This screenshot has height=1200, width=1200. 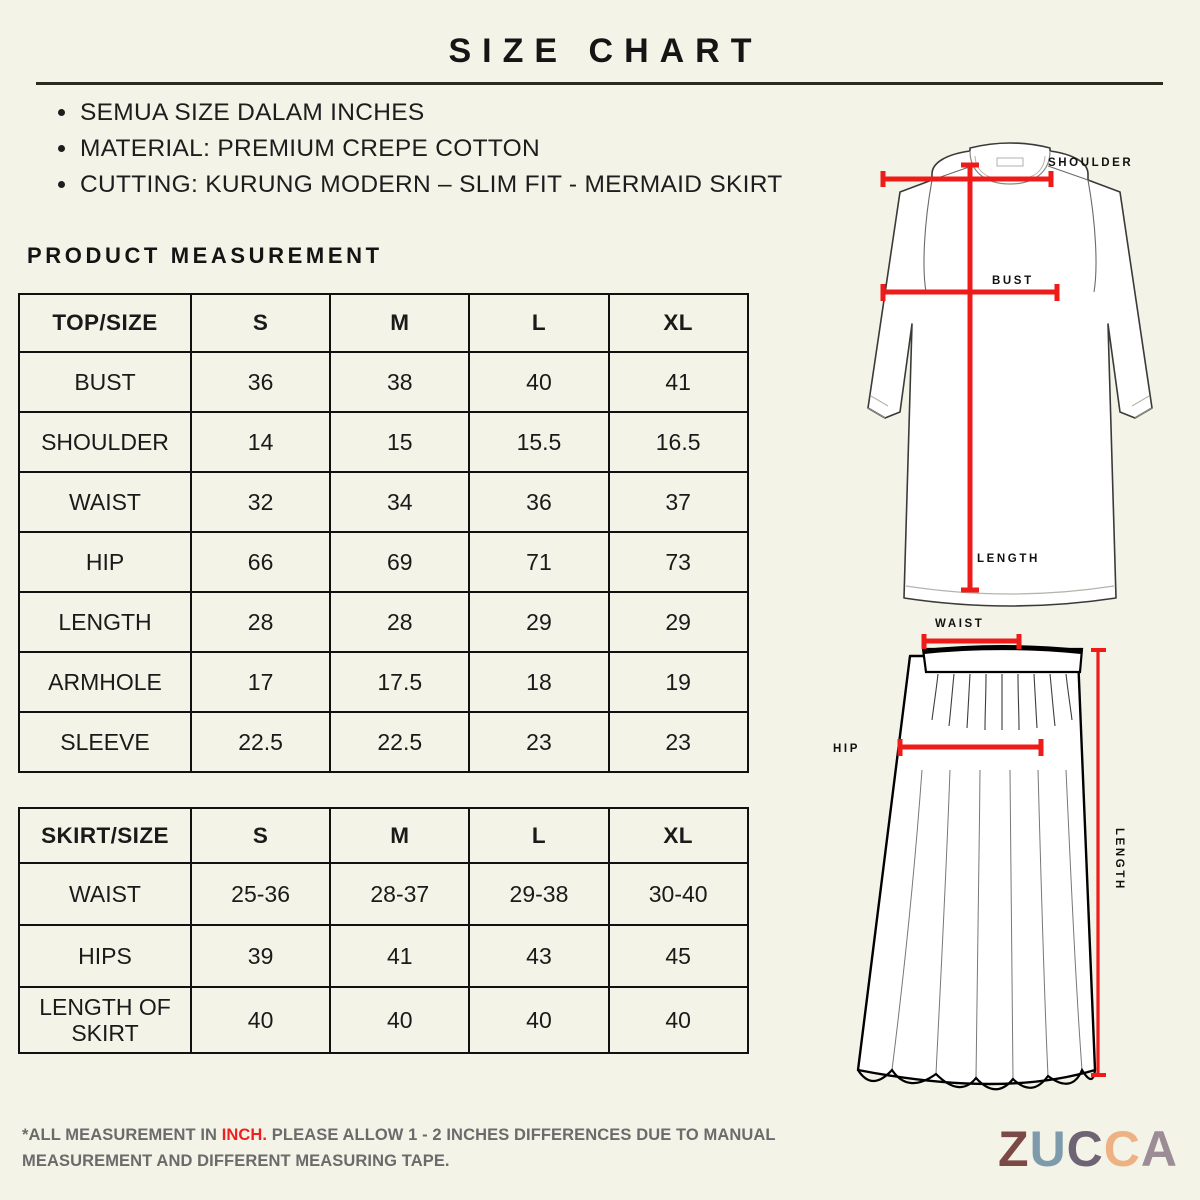 What do you see at coordinates (400, 502) in the screenshot?
I see `cell-value: 34` at bounding box center [400, 502].